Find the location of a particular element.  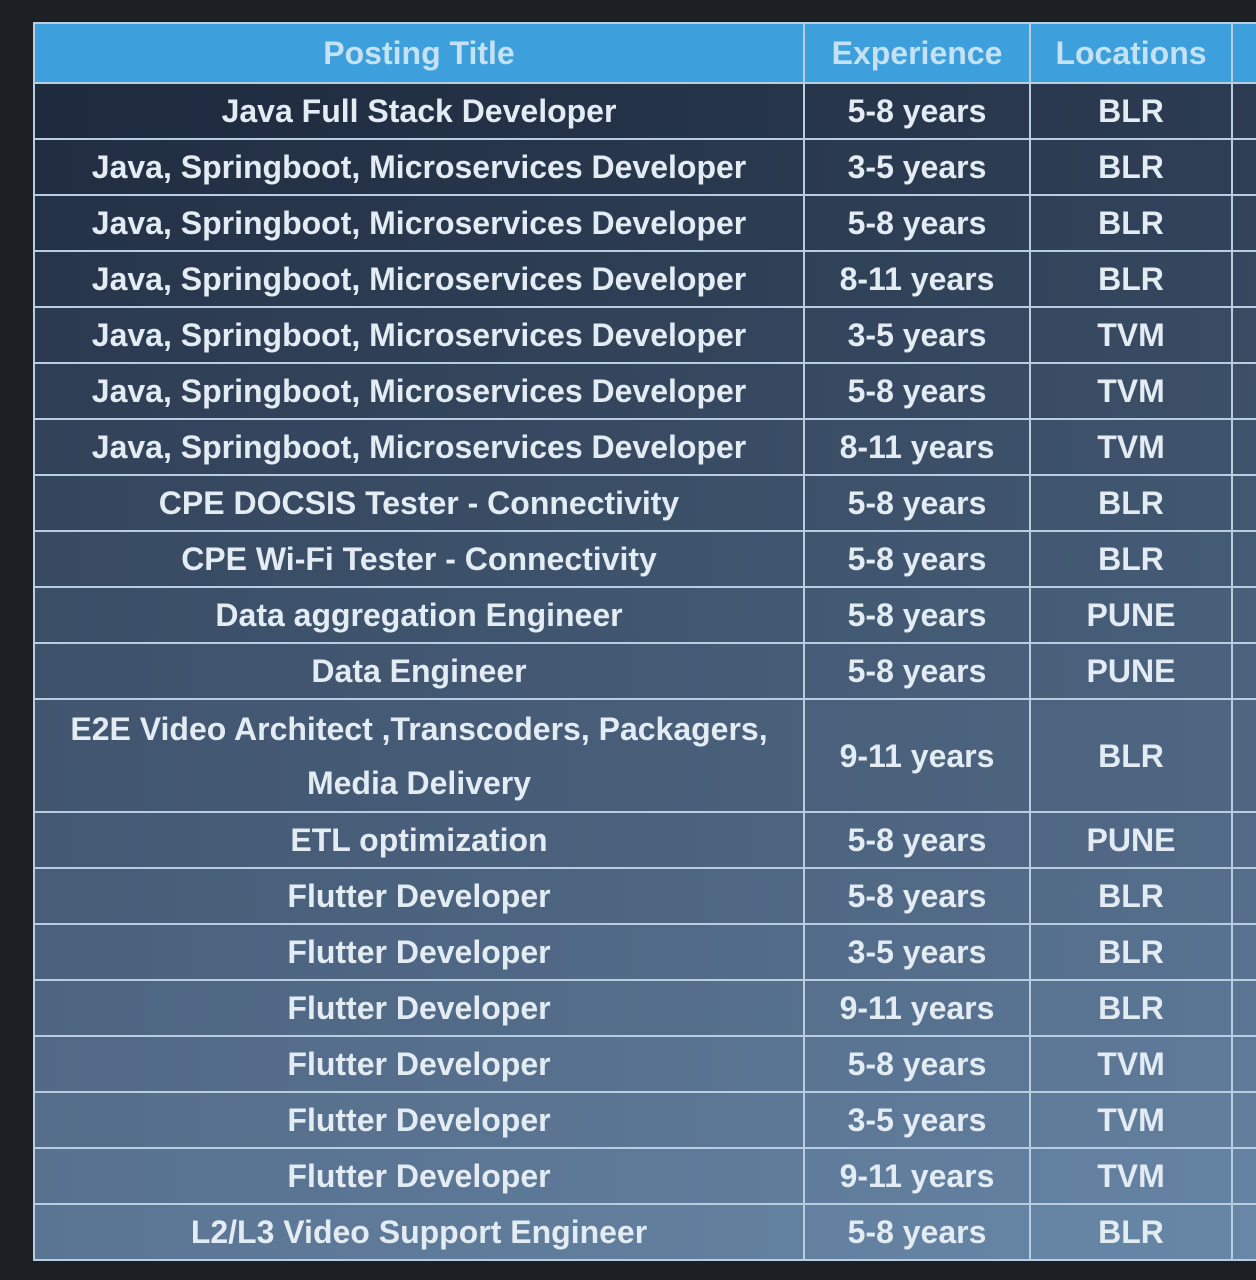

title-cell: CPE Wi-Fi Tester - Connectivity is located at coordinates (419, 559).